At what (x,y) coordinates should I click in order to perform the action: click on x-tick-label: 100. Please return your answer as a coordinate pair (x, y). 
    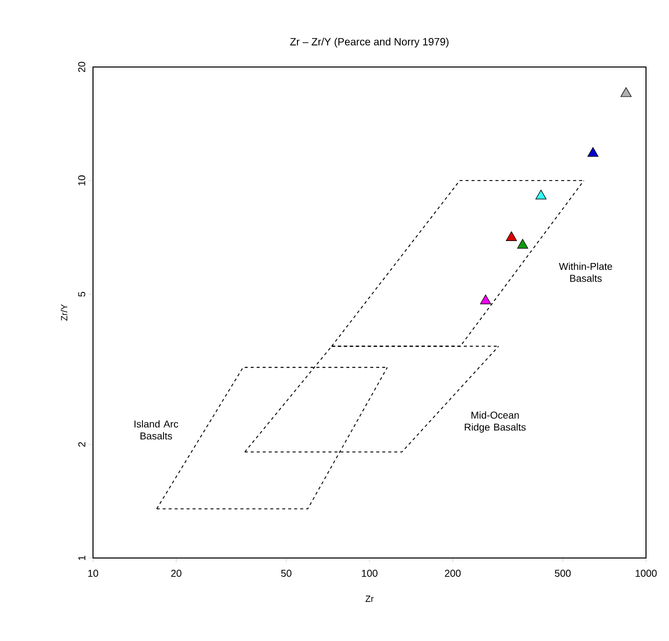
    Looking at the image, I should click on (370, 573).